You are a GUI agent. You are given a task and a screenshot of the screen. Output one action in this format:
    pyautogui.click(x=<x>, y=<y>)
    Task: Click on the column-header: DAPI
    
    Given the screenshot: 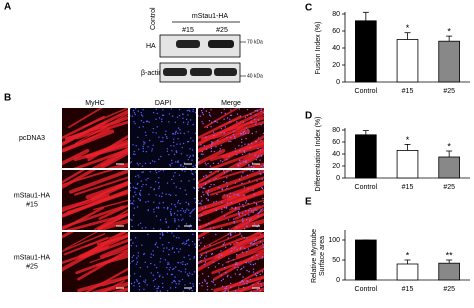 What is the action you would take?
    pyautogui.click(x=163, y=103)
    